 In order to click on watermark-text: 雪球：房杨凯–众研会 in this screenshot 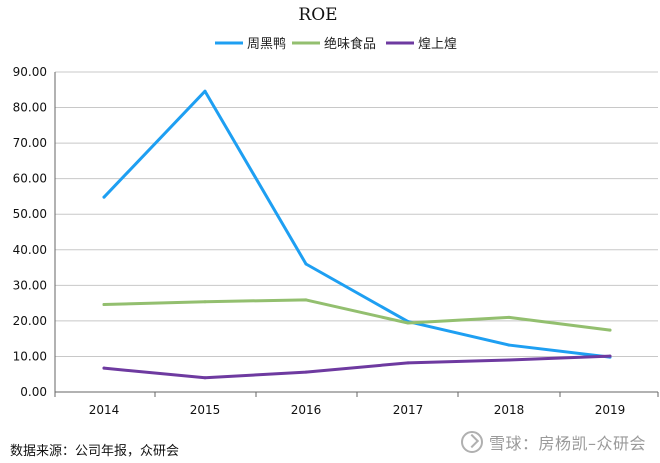, I will do `click(567, 443)`.